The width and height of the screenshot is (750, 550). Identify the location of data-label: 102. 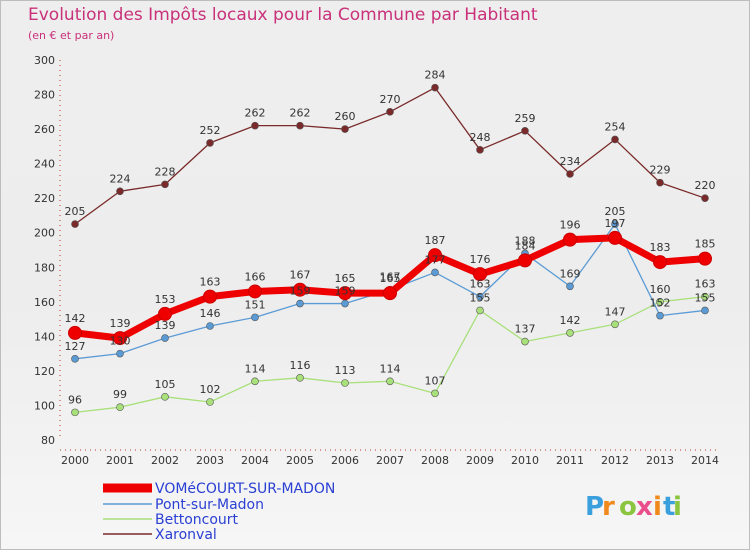
(210, 389).